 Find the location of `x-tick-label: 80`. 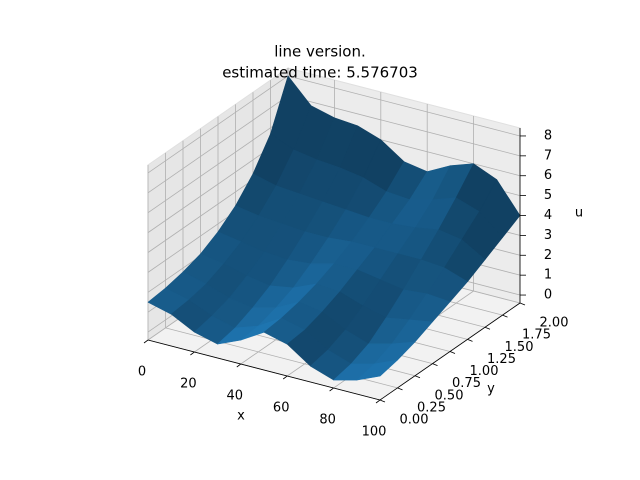

x-tick-label: 80 is located at coordinates (327, 420).